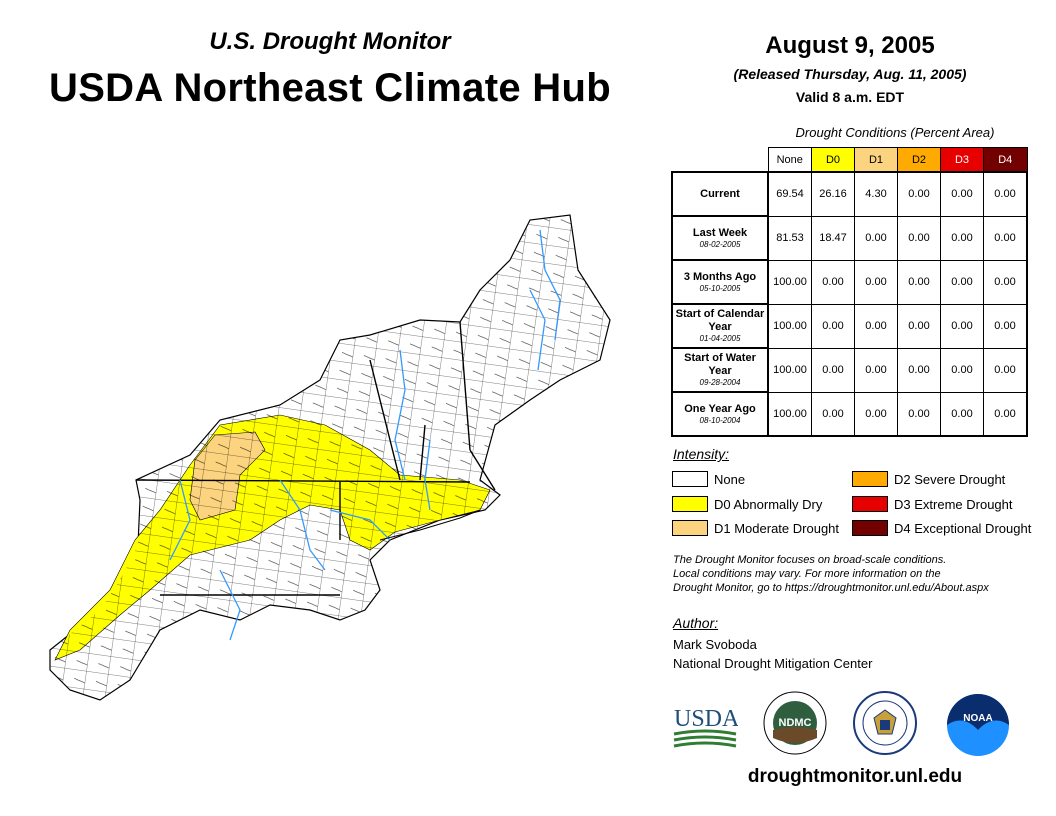  What do you see at coordinates (330, 88) in the screenshot?
I see `map-title: USDA Northeast Climate Hub` at bounding box center [330, 88].